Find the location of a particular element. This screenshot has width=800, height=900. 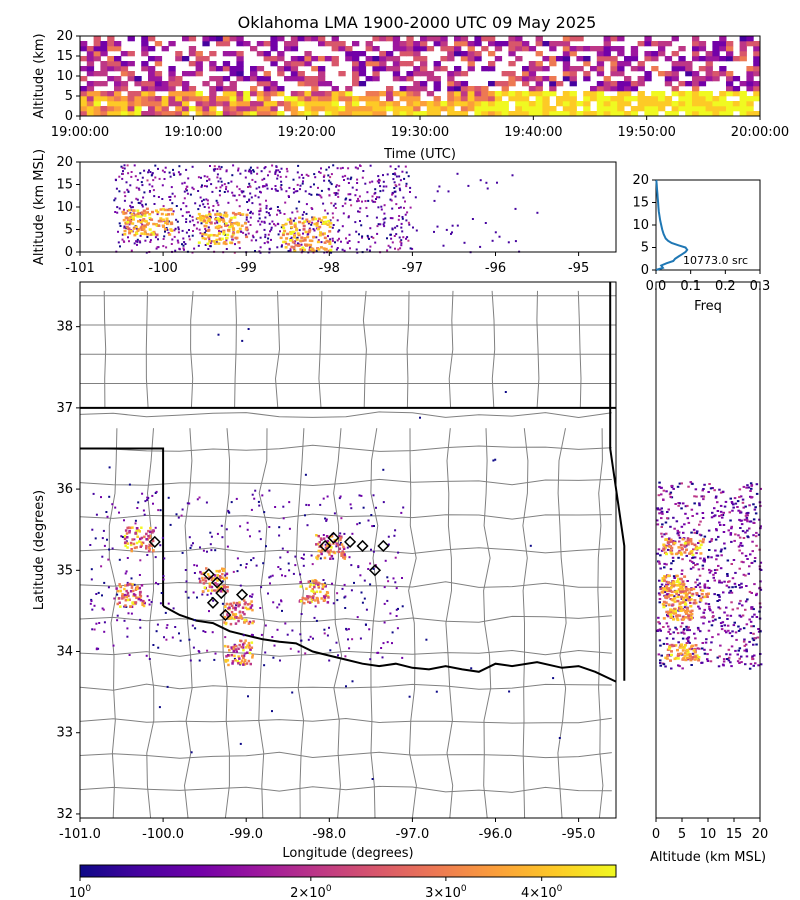

time-height-ylabel: Altitude (km) is located at coordinates (39, 75).